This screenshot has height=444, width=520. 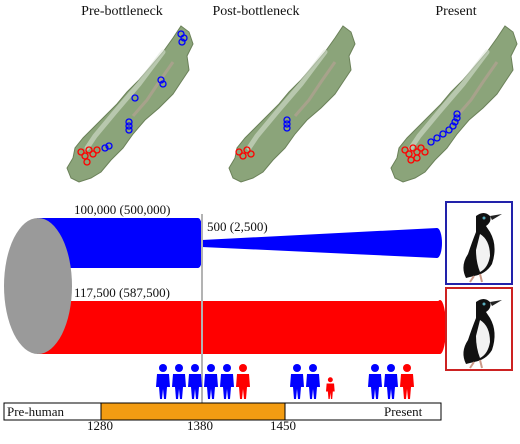 What do you see at coordinates (122, 292) in the screenshot?
I see `red-start-population-label: 117,500 (587,500)` at bounding box center [122, 292].